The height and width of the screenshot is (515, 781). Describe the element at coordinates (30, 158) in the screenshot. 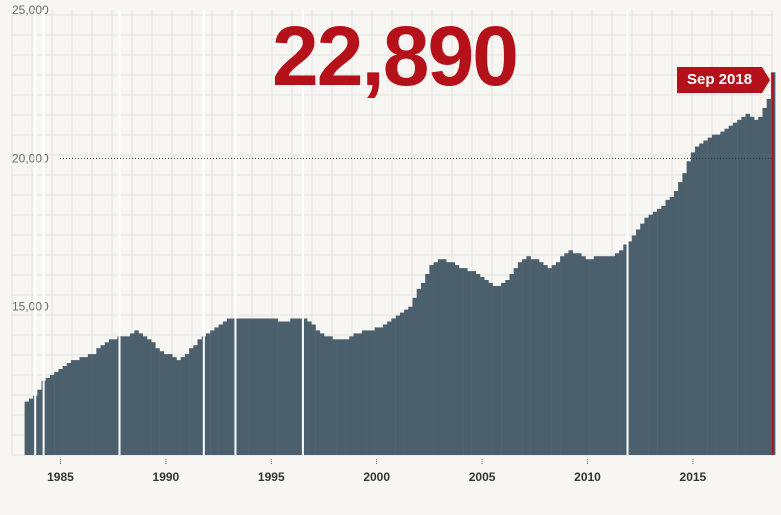

I see `y-tick-label: 20,000` at that location.